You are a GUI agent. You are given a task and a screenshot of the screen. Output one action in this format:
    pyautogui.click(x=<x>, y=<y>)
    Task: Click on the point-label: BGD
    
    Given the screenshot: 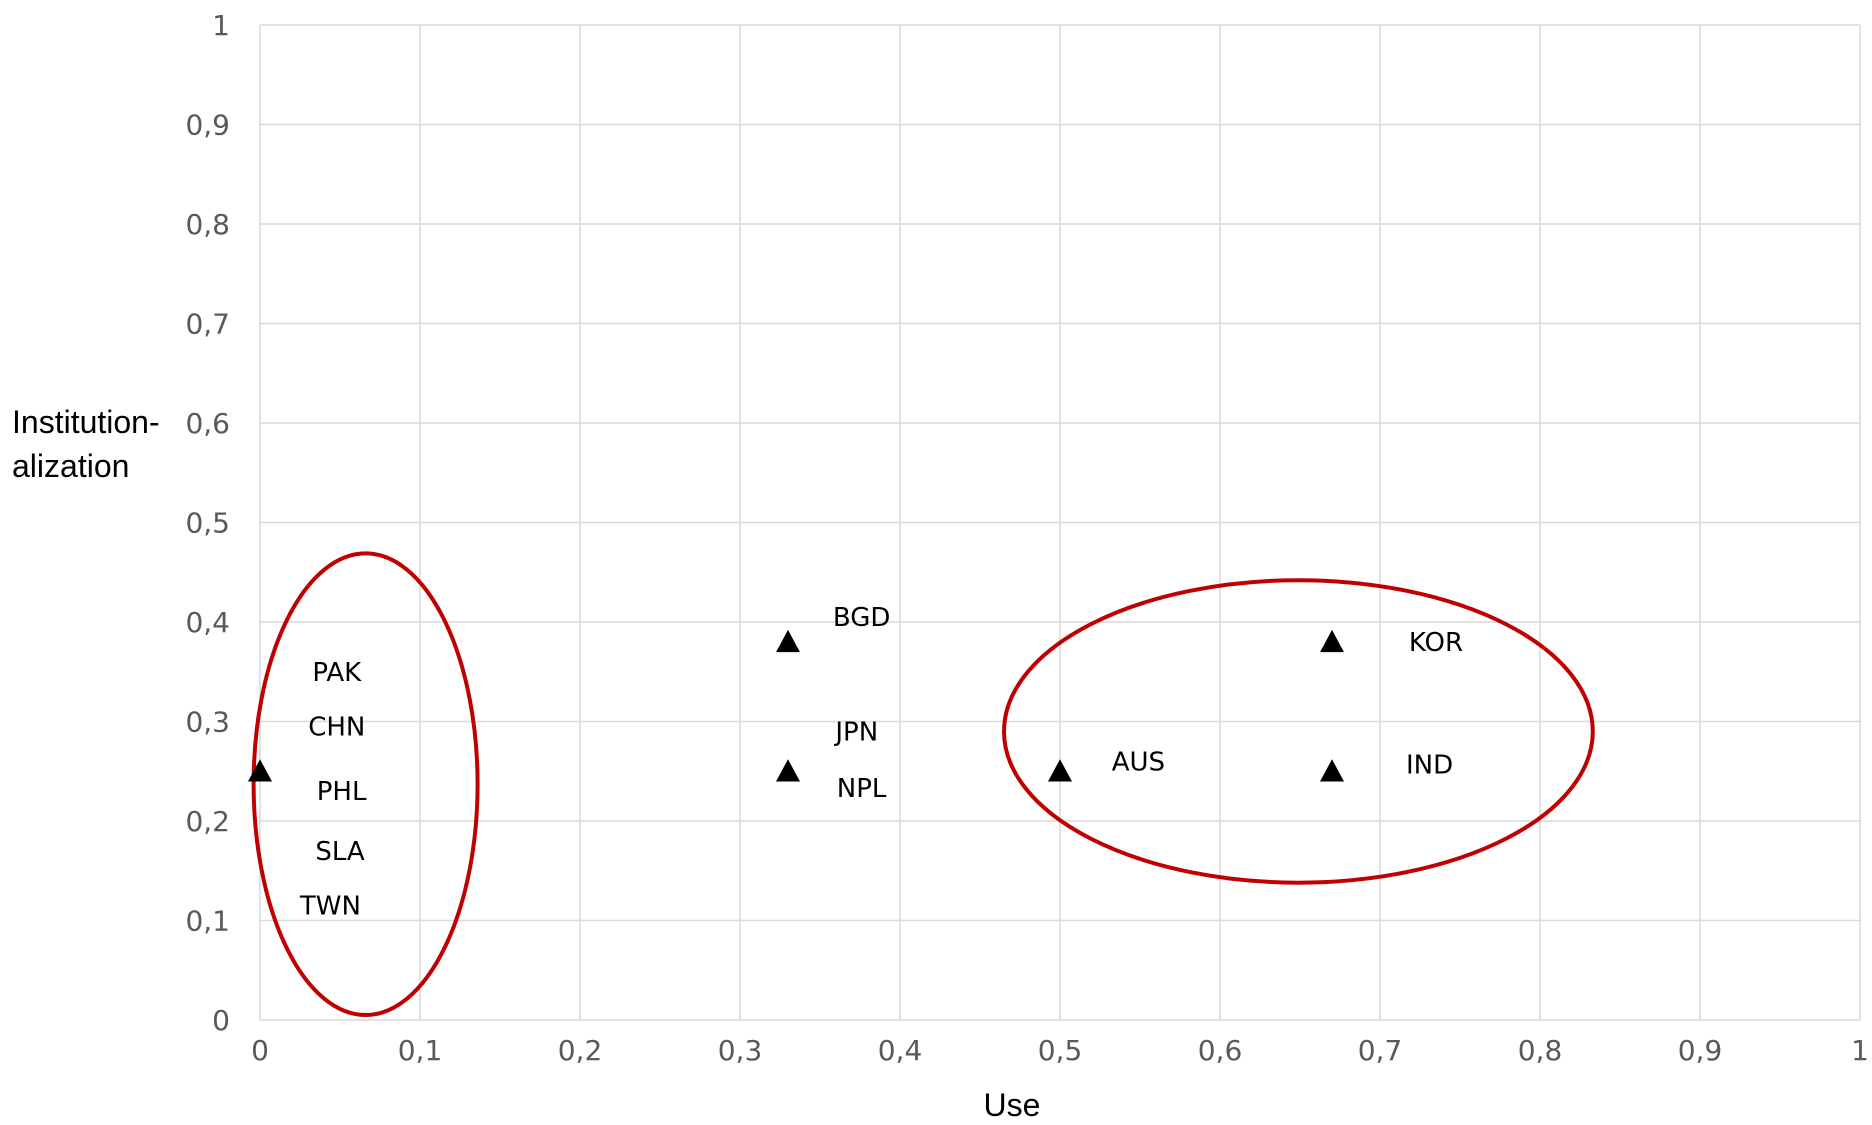 What is the action you would take?
    pyautogui.click(x=862, y=618)
    